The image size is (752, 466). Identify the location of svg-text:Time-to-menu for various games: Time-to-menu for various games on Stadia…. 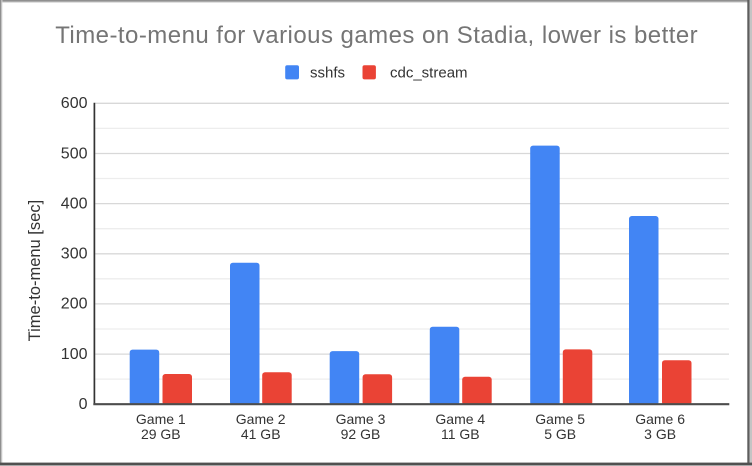
(376, 35).